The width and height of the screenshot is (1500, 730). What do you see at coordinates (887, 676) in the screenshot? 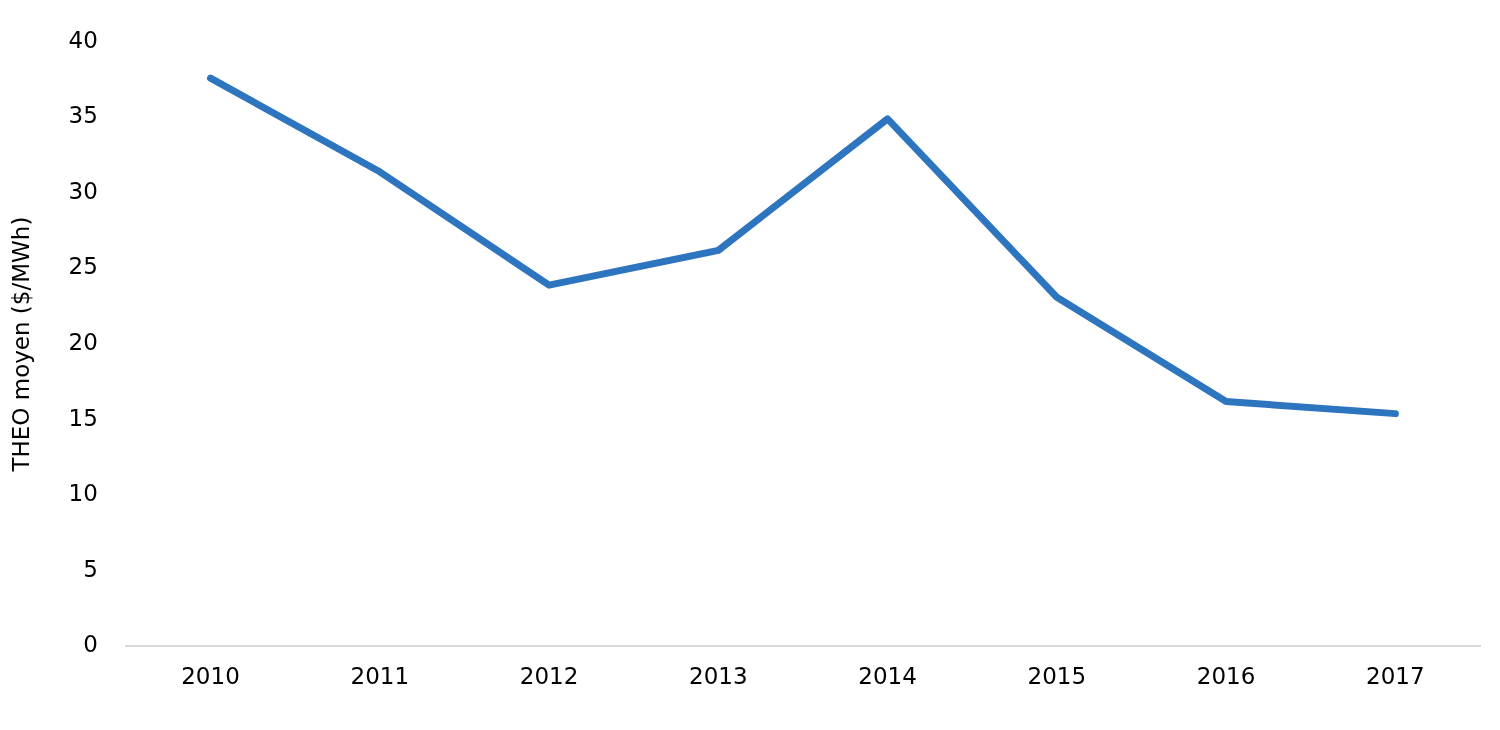
I see `x-tick-label: 2014` at bounding box center [887, 676].